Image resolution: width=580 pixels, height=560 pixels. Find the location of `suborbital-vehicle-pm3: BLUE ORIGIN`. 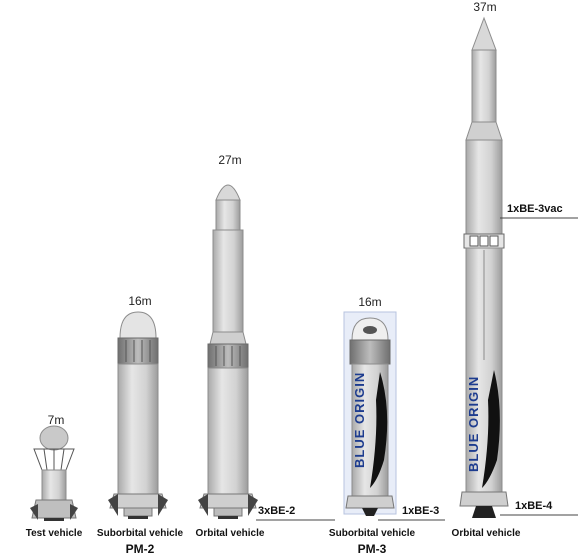

suborbital-vehicle-pm3: BLUE ORIGIN is located at coordinates (370, 413).